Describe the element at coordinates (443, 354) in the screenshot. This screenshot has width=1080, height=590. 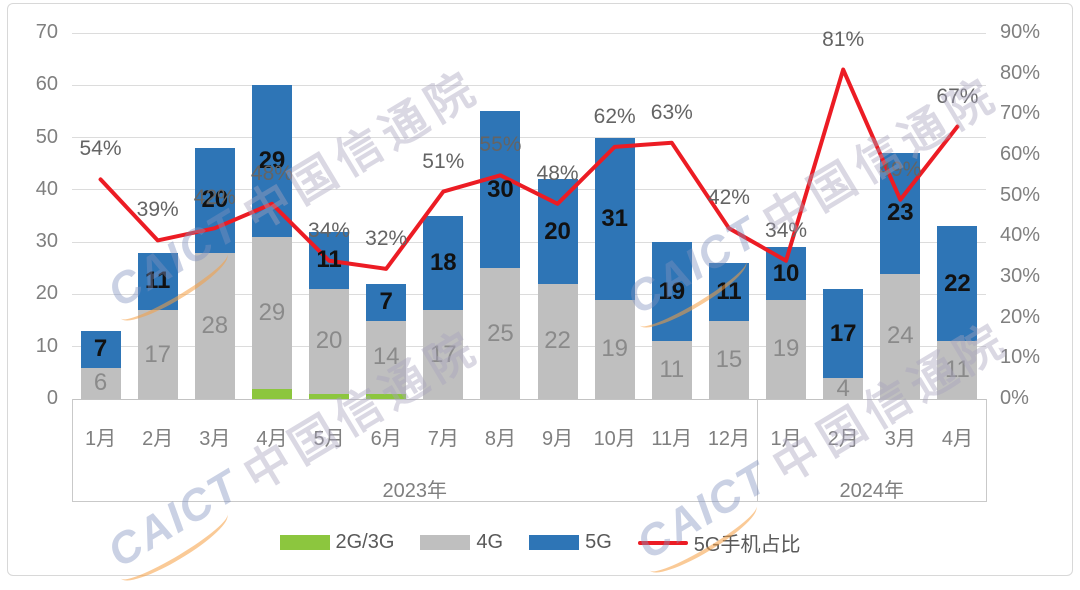
I see `bar-label-4g: 17` at that location.